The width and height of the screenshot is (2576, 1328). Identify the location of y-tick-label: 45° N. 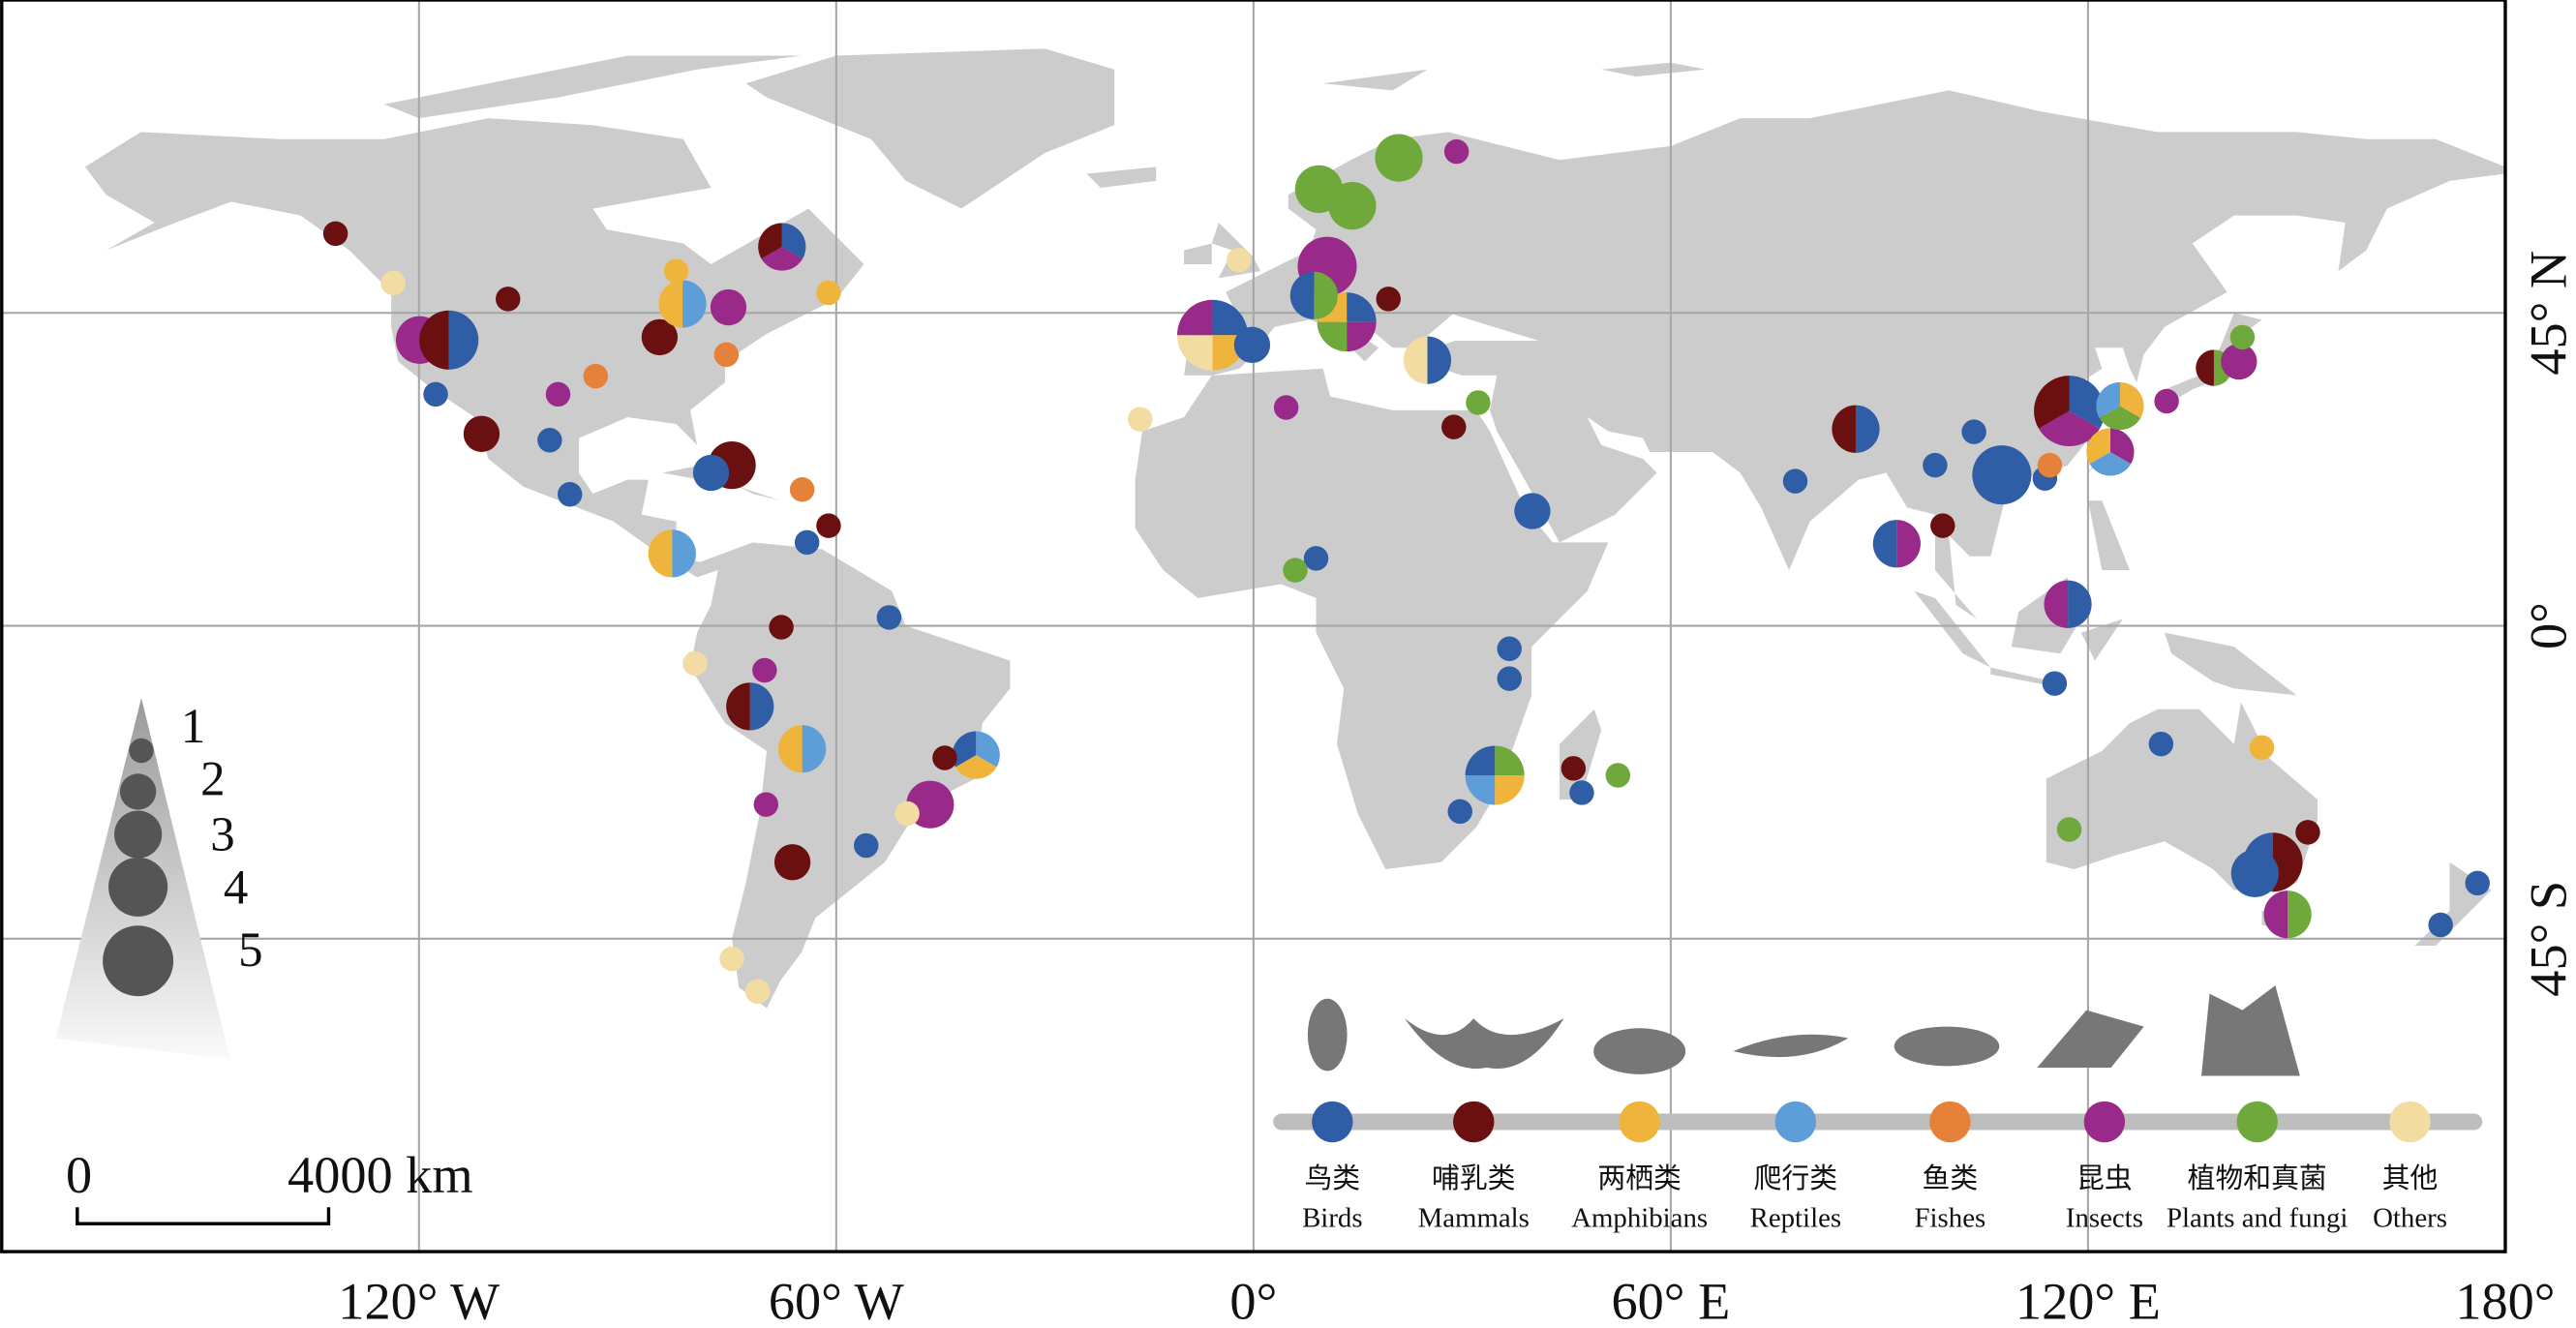
(2548, 313).